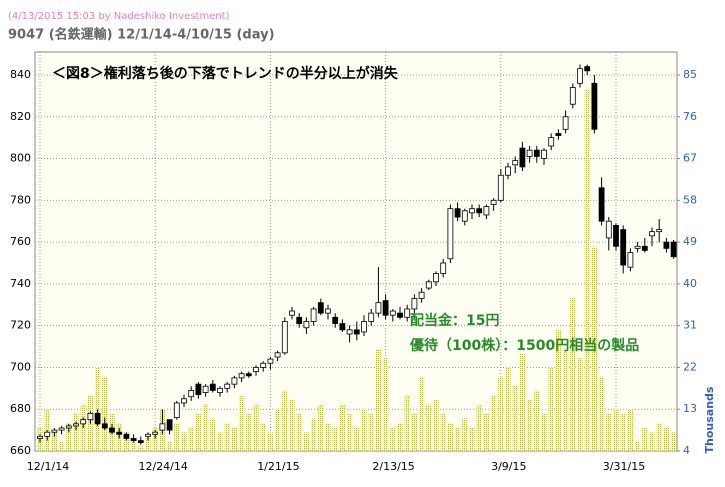 This screenshot has width=725, height=487. What do you see at coordinates (20, 74) in the screenshot?
I see `y-tick-label: 840` at bounding box center [20, 74].